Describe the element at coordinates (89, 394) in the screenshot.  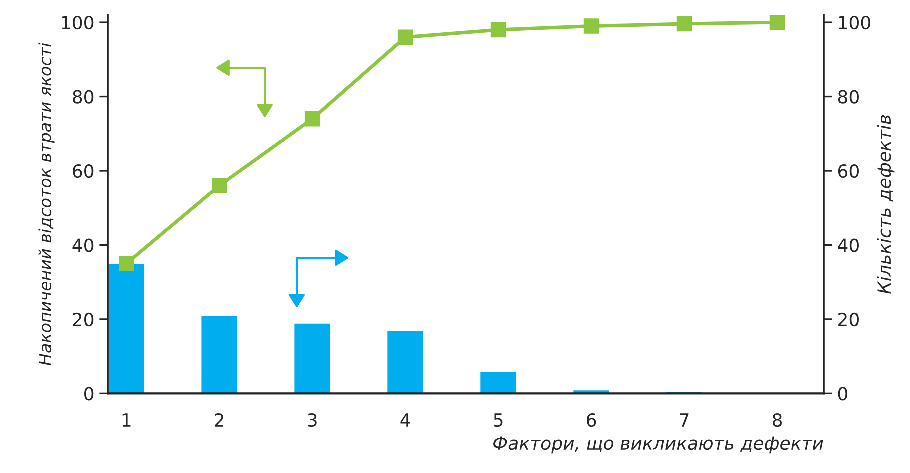
I see `y-tick-label: 0` at that location.